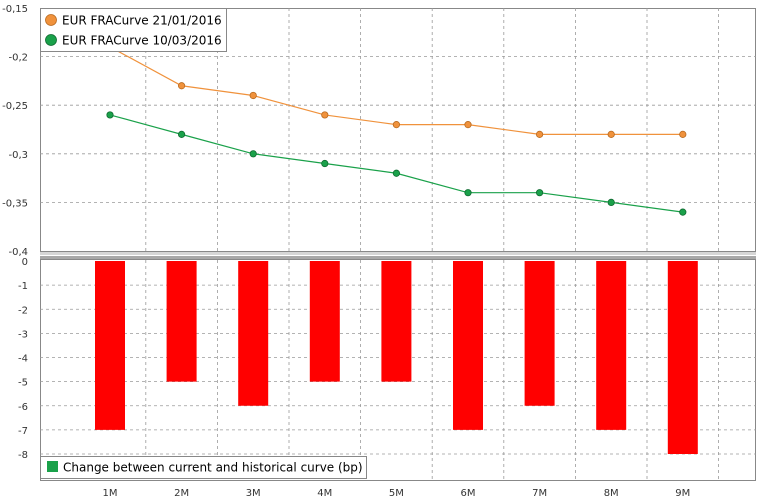 The width and height of the screenshot is (765, 501). What do you see at coordinates (142, 21) in the screenshot?
I see `legend-label: EUR FRACurve 21/01/2016` at bounding box center [142, 21].